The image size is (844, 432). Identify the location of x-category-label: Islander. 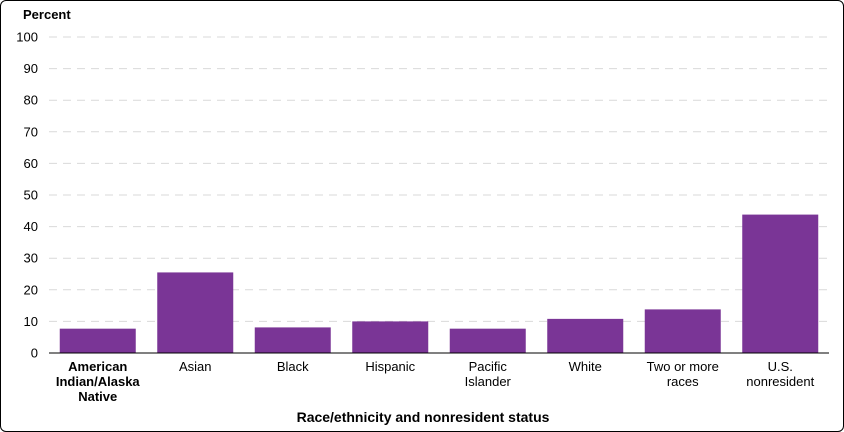
(488, 381).